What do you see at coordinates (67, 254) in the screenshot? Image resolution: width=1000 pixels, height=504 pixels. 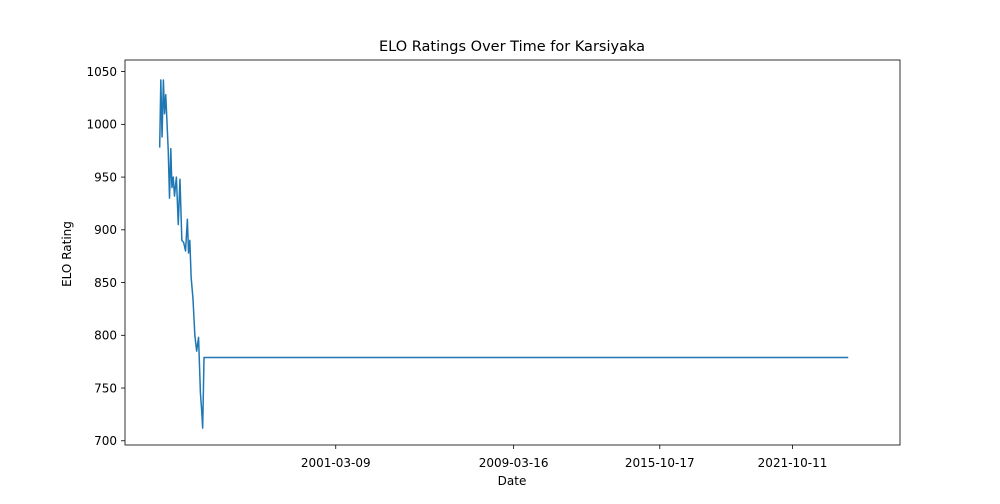 I see `y-axis-label: ELO Rating` at bounding box center [67, 254].